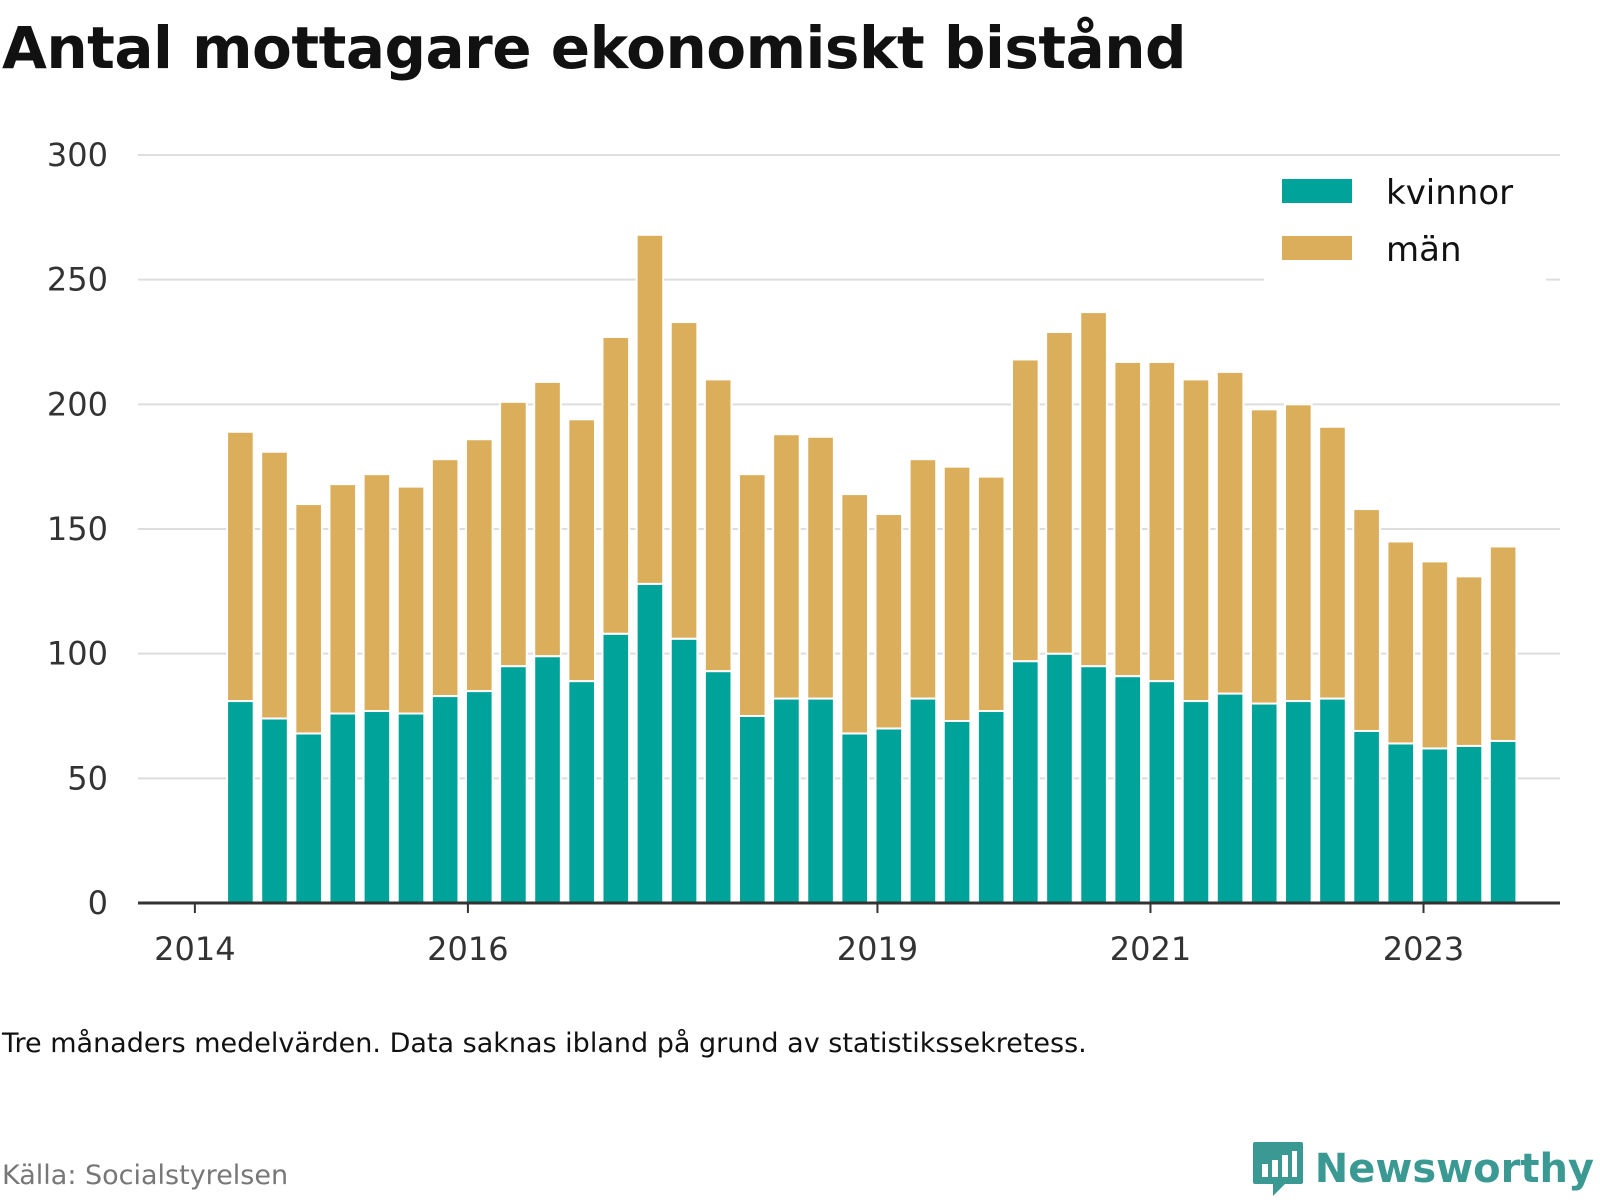 This screenshot has height=1200, width=1600. Describe the element at coordinates (77, 654) in the screenshot. I see `y-tick-label: 100` at that location.